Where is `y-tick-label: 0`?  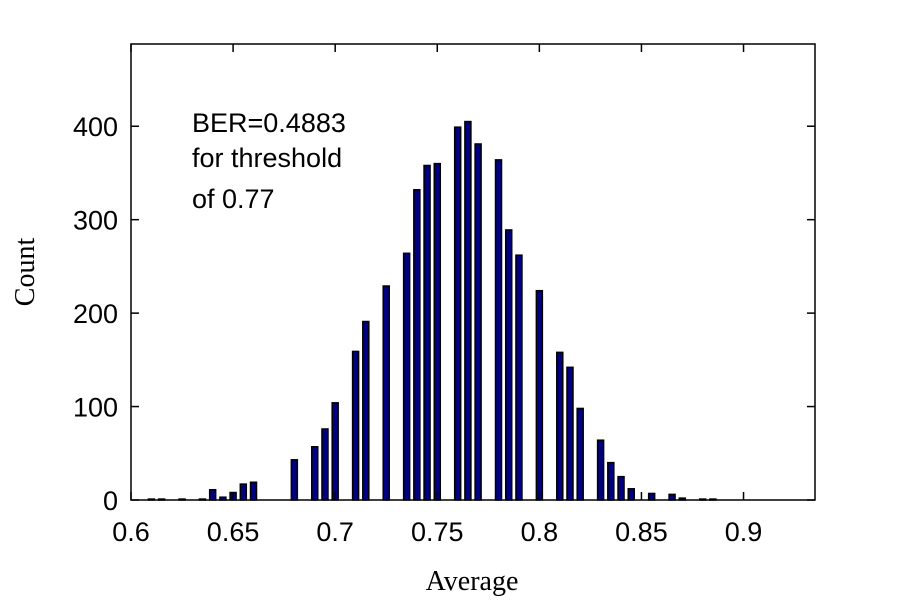
y-tick-label: 0 is located at coordinates (110, 501).